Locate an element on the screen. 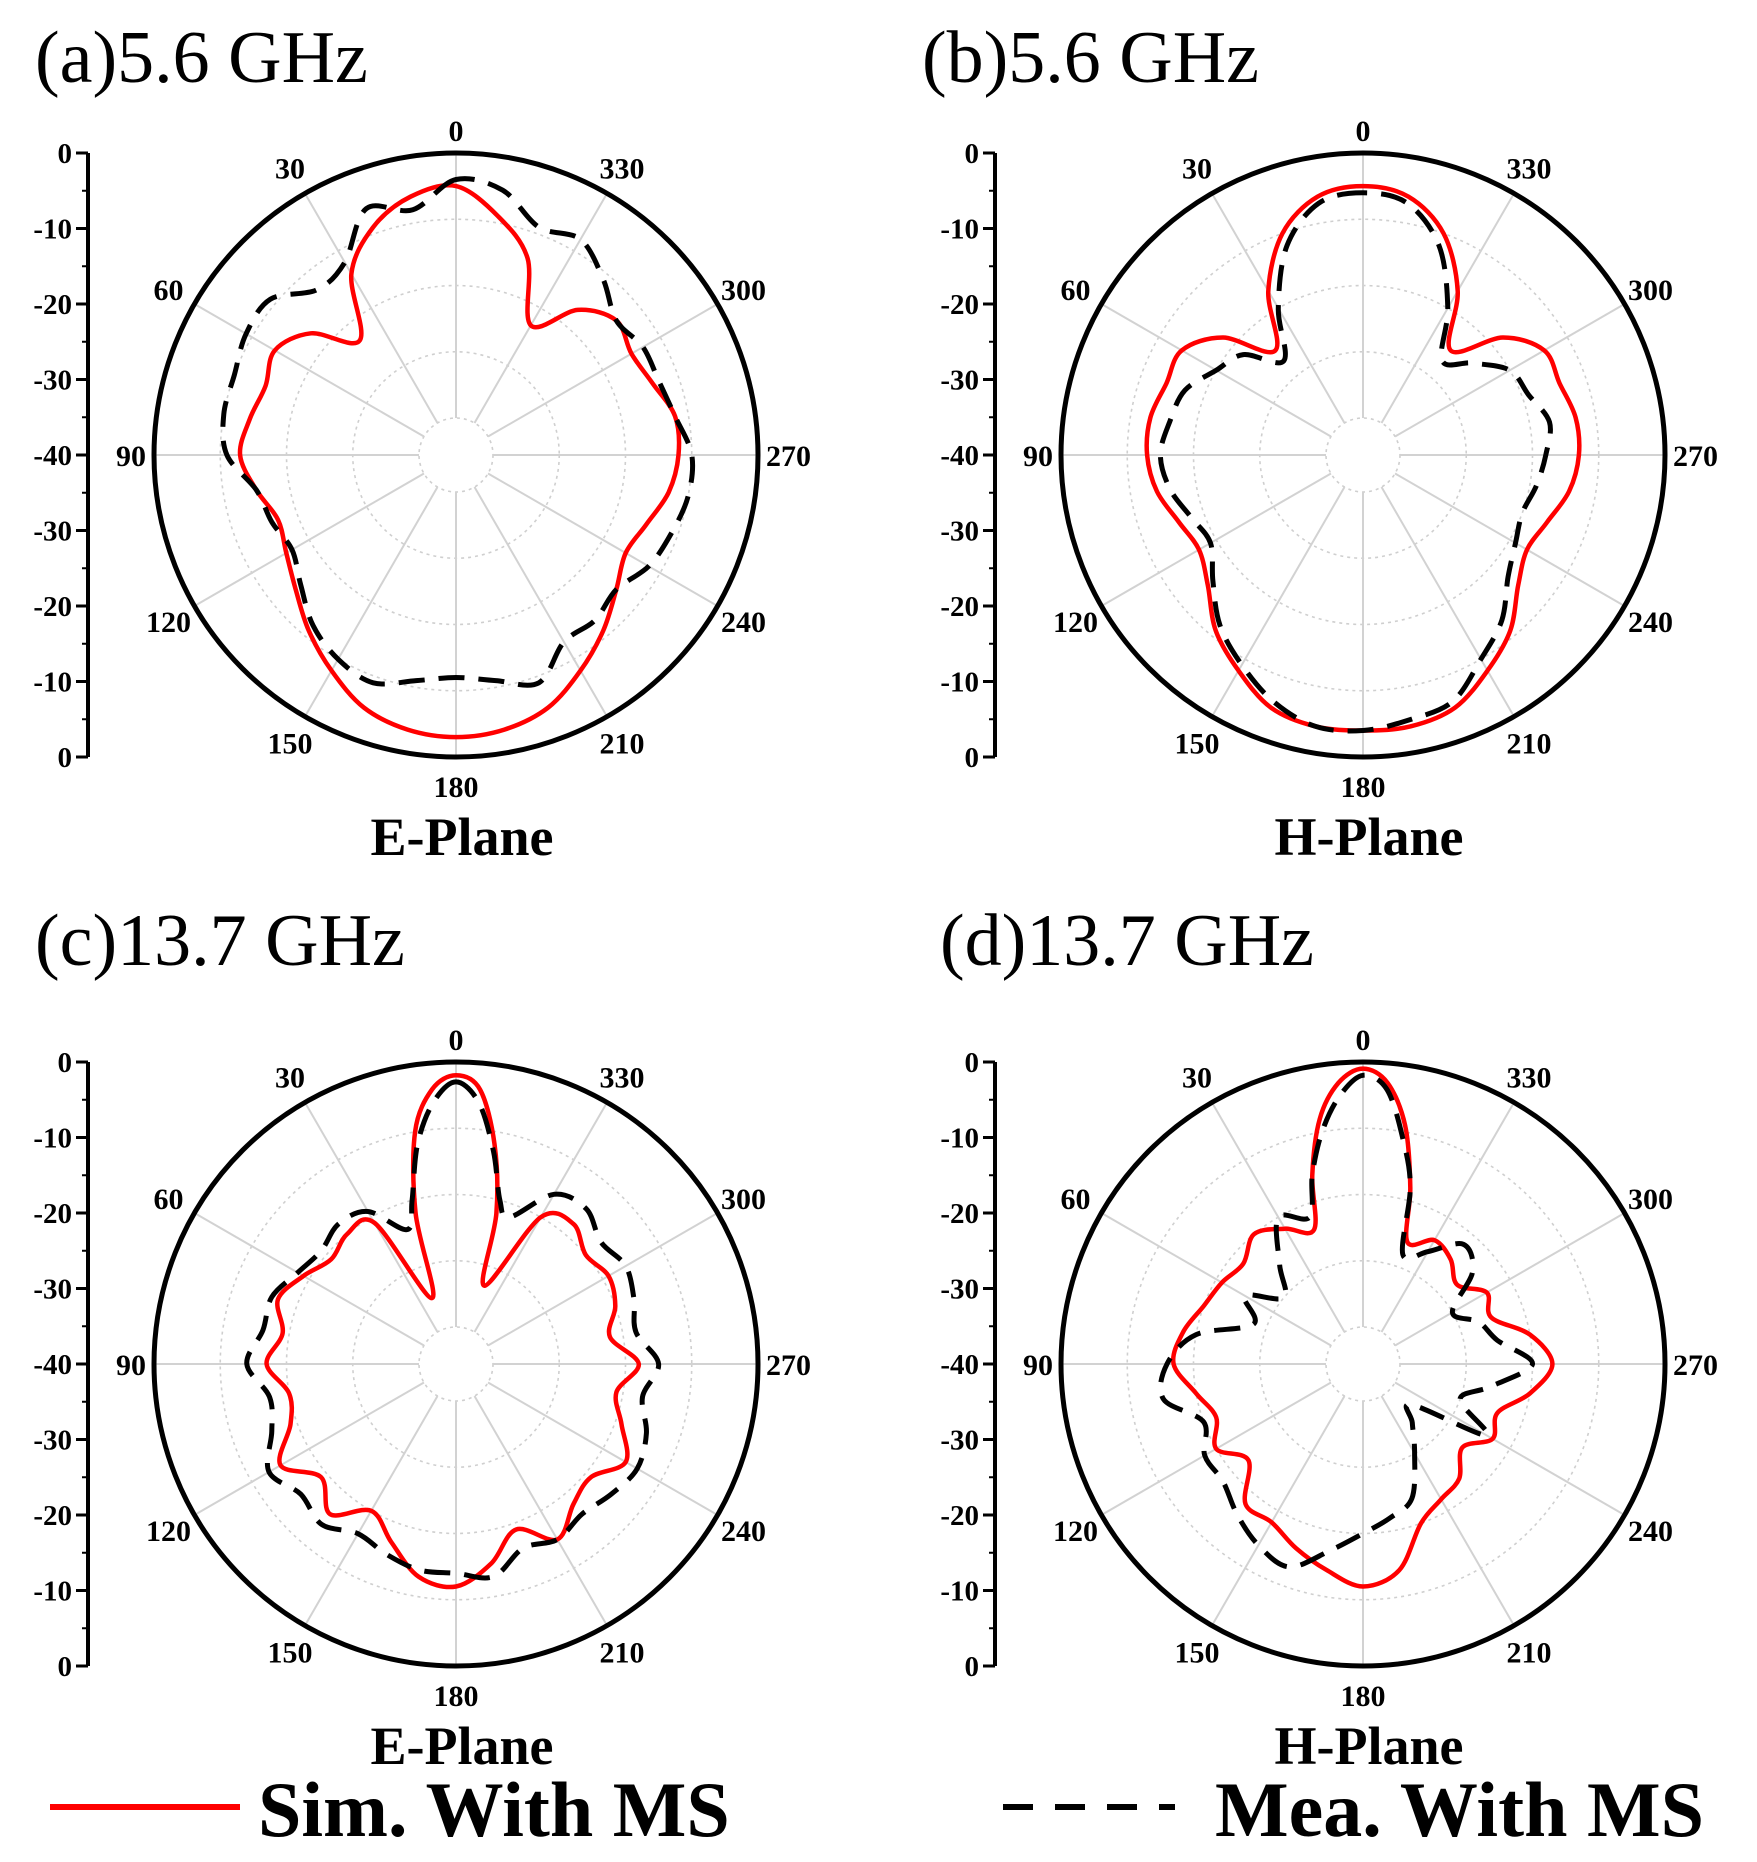  plane-label: H-Plane is located at coordinates (1369, 1746).